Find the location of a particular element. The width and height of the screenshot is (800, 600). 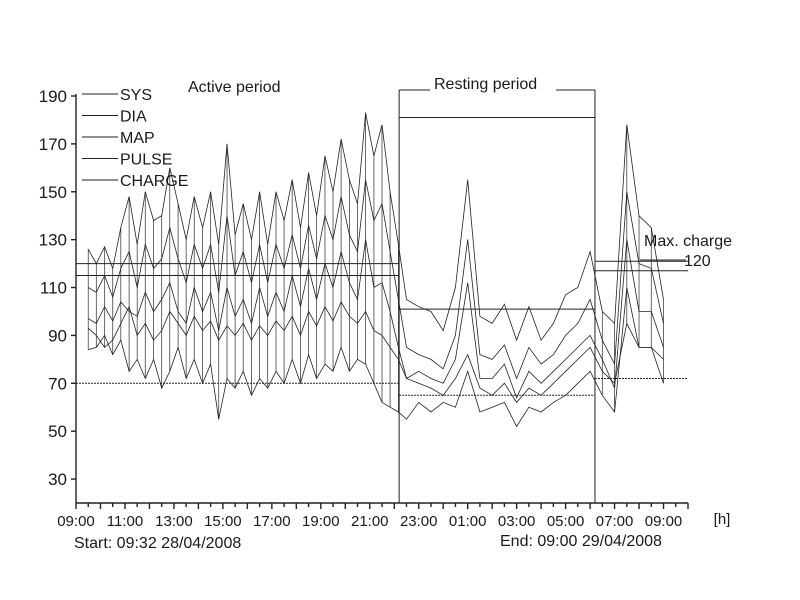

legend-label-map: MAP is located at coordinates (137, 138).